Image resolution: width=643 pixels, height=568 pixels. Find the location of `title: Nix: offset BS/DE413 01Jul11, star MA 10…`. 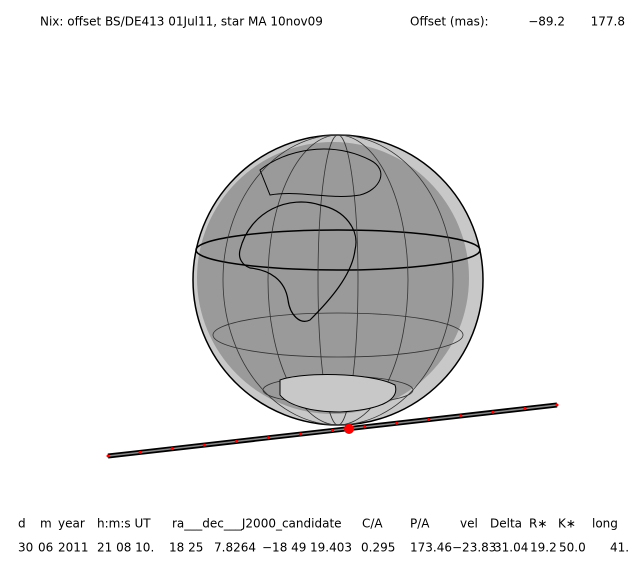

title: Nix: offset BS/DE413 01Jul11, star MA 10… is located at coordinates (181, 22).